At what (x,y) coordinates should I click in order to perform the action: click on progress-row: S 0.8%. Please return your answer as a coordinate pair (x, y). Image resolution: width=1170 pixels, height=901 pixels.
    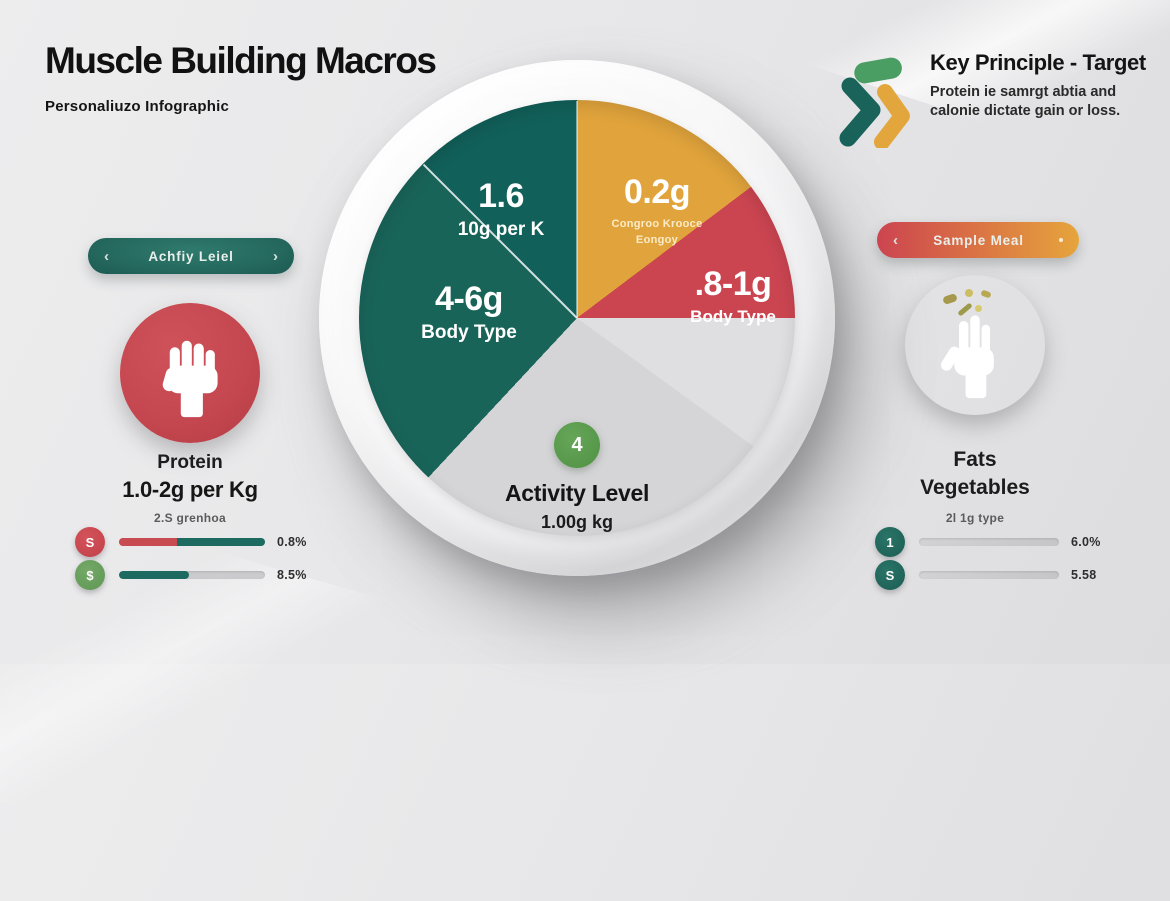
    Looking at the image, I should click on (225, 542).